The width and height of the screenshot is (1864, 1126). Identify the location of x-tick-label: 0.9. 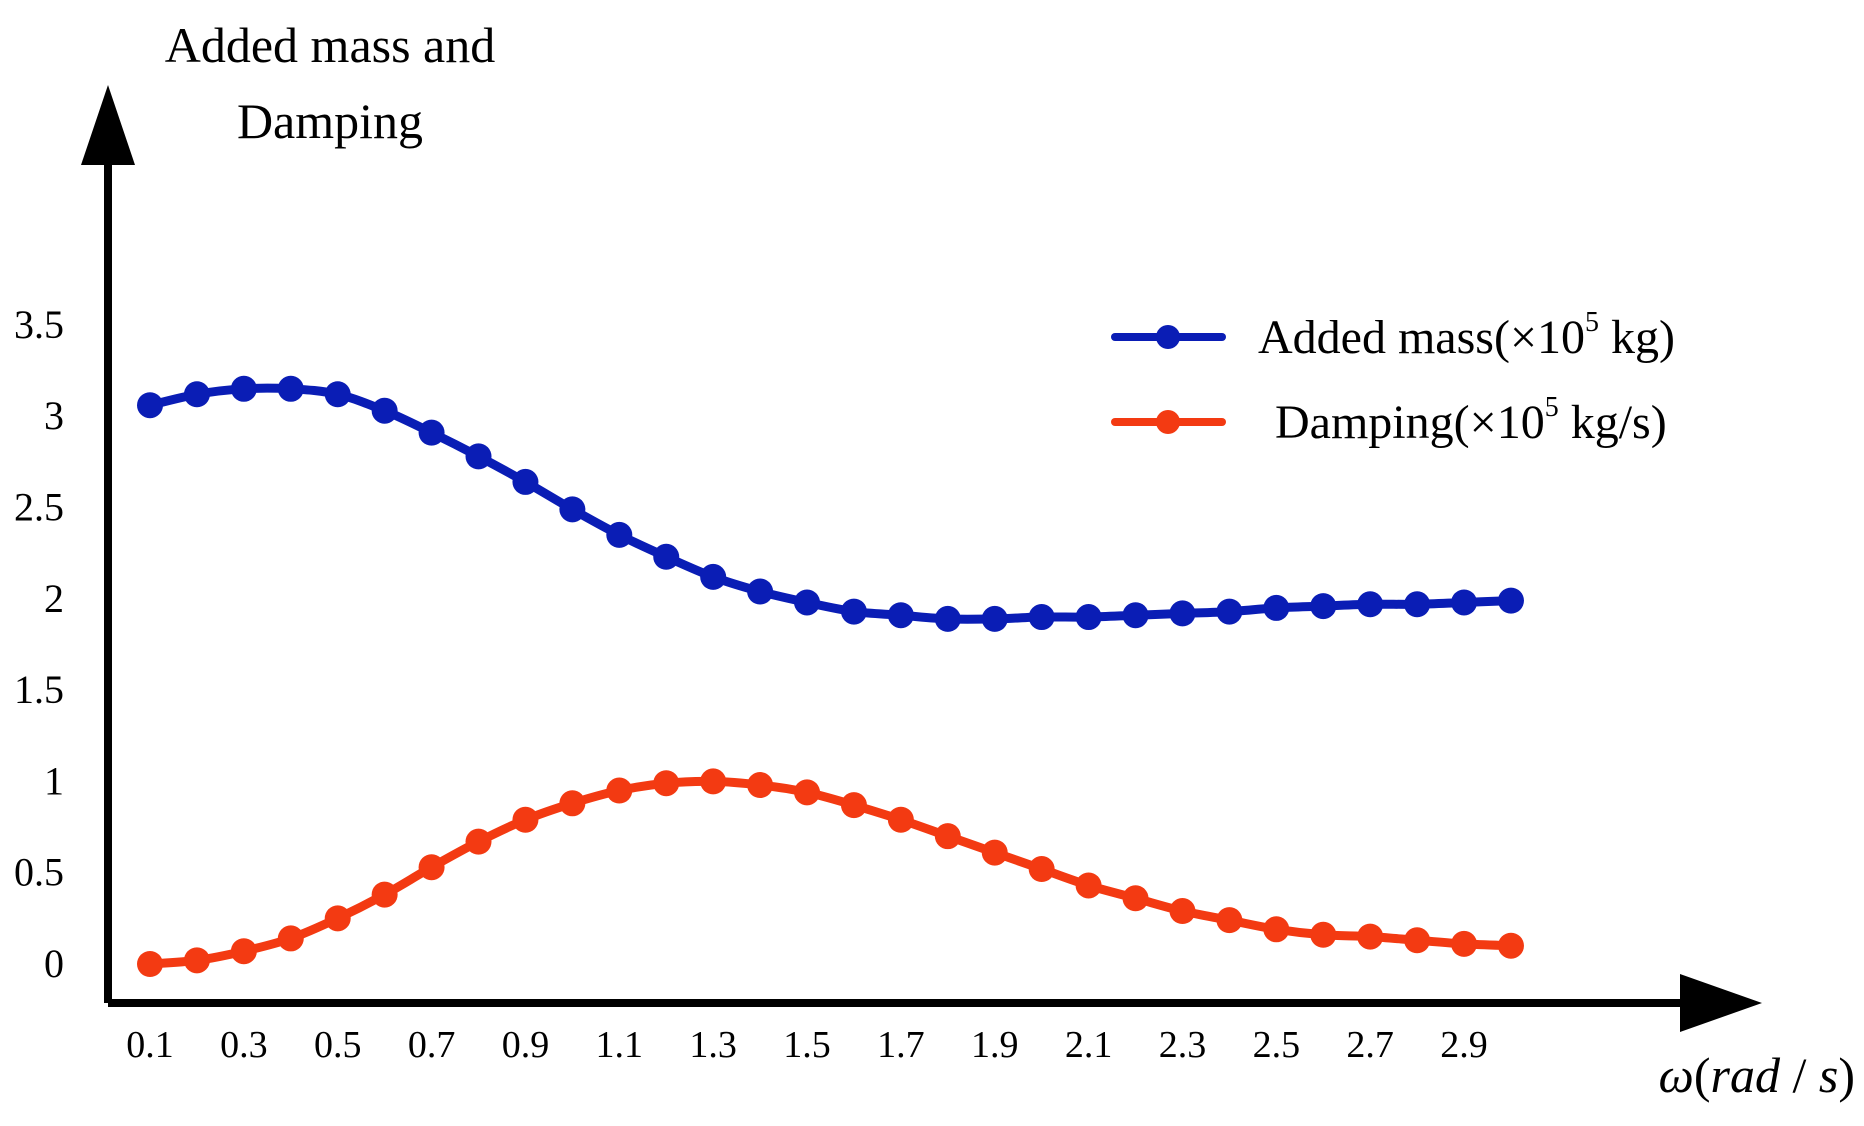
(526, 1045).